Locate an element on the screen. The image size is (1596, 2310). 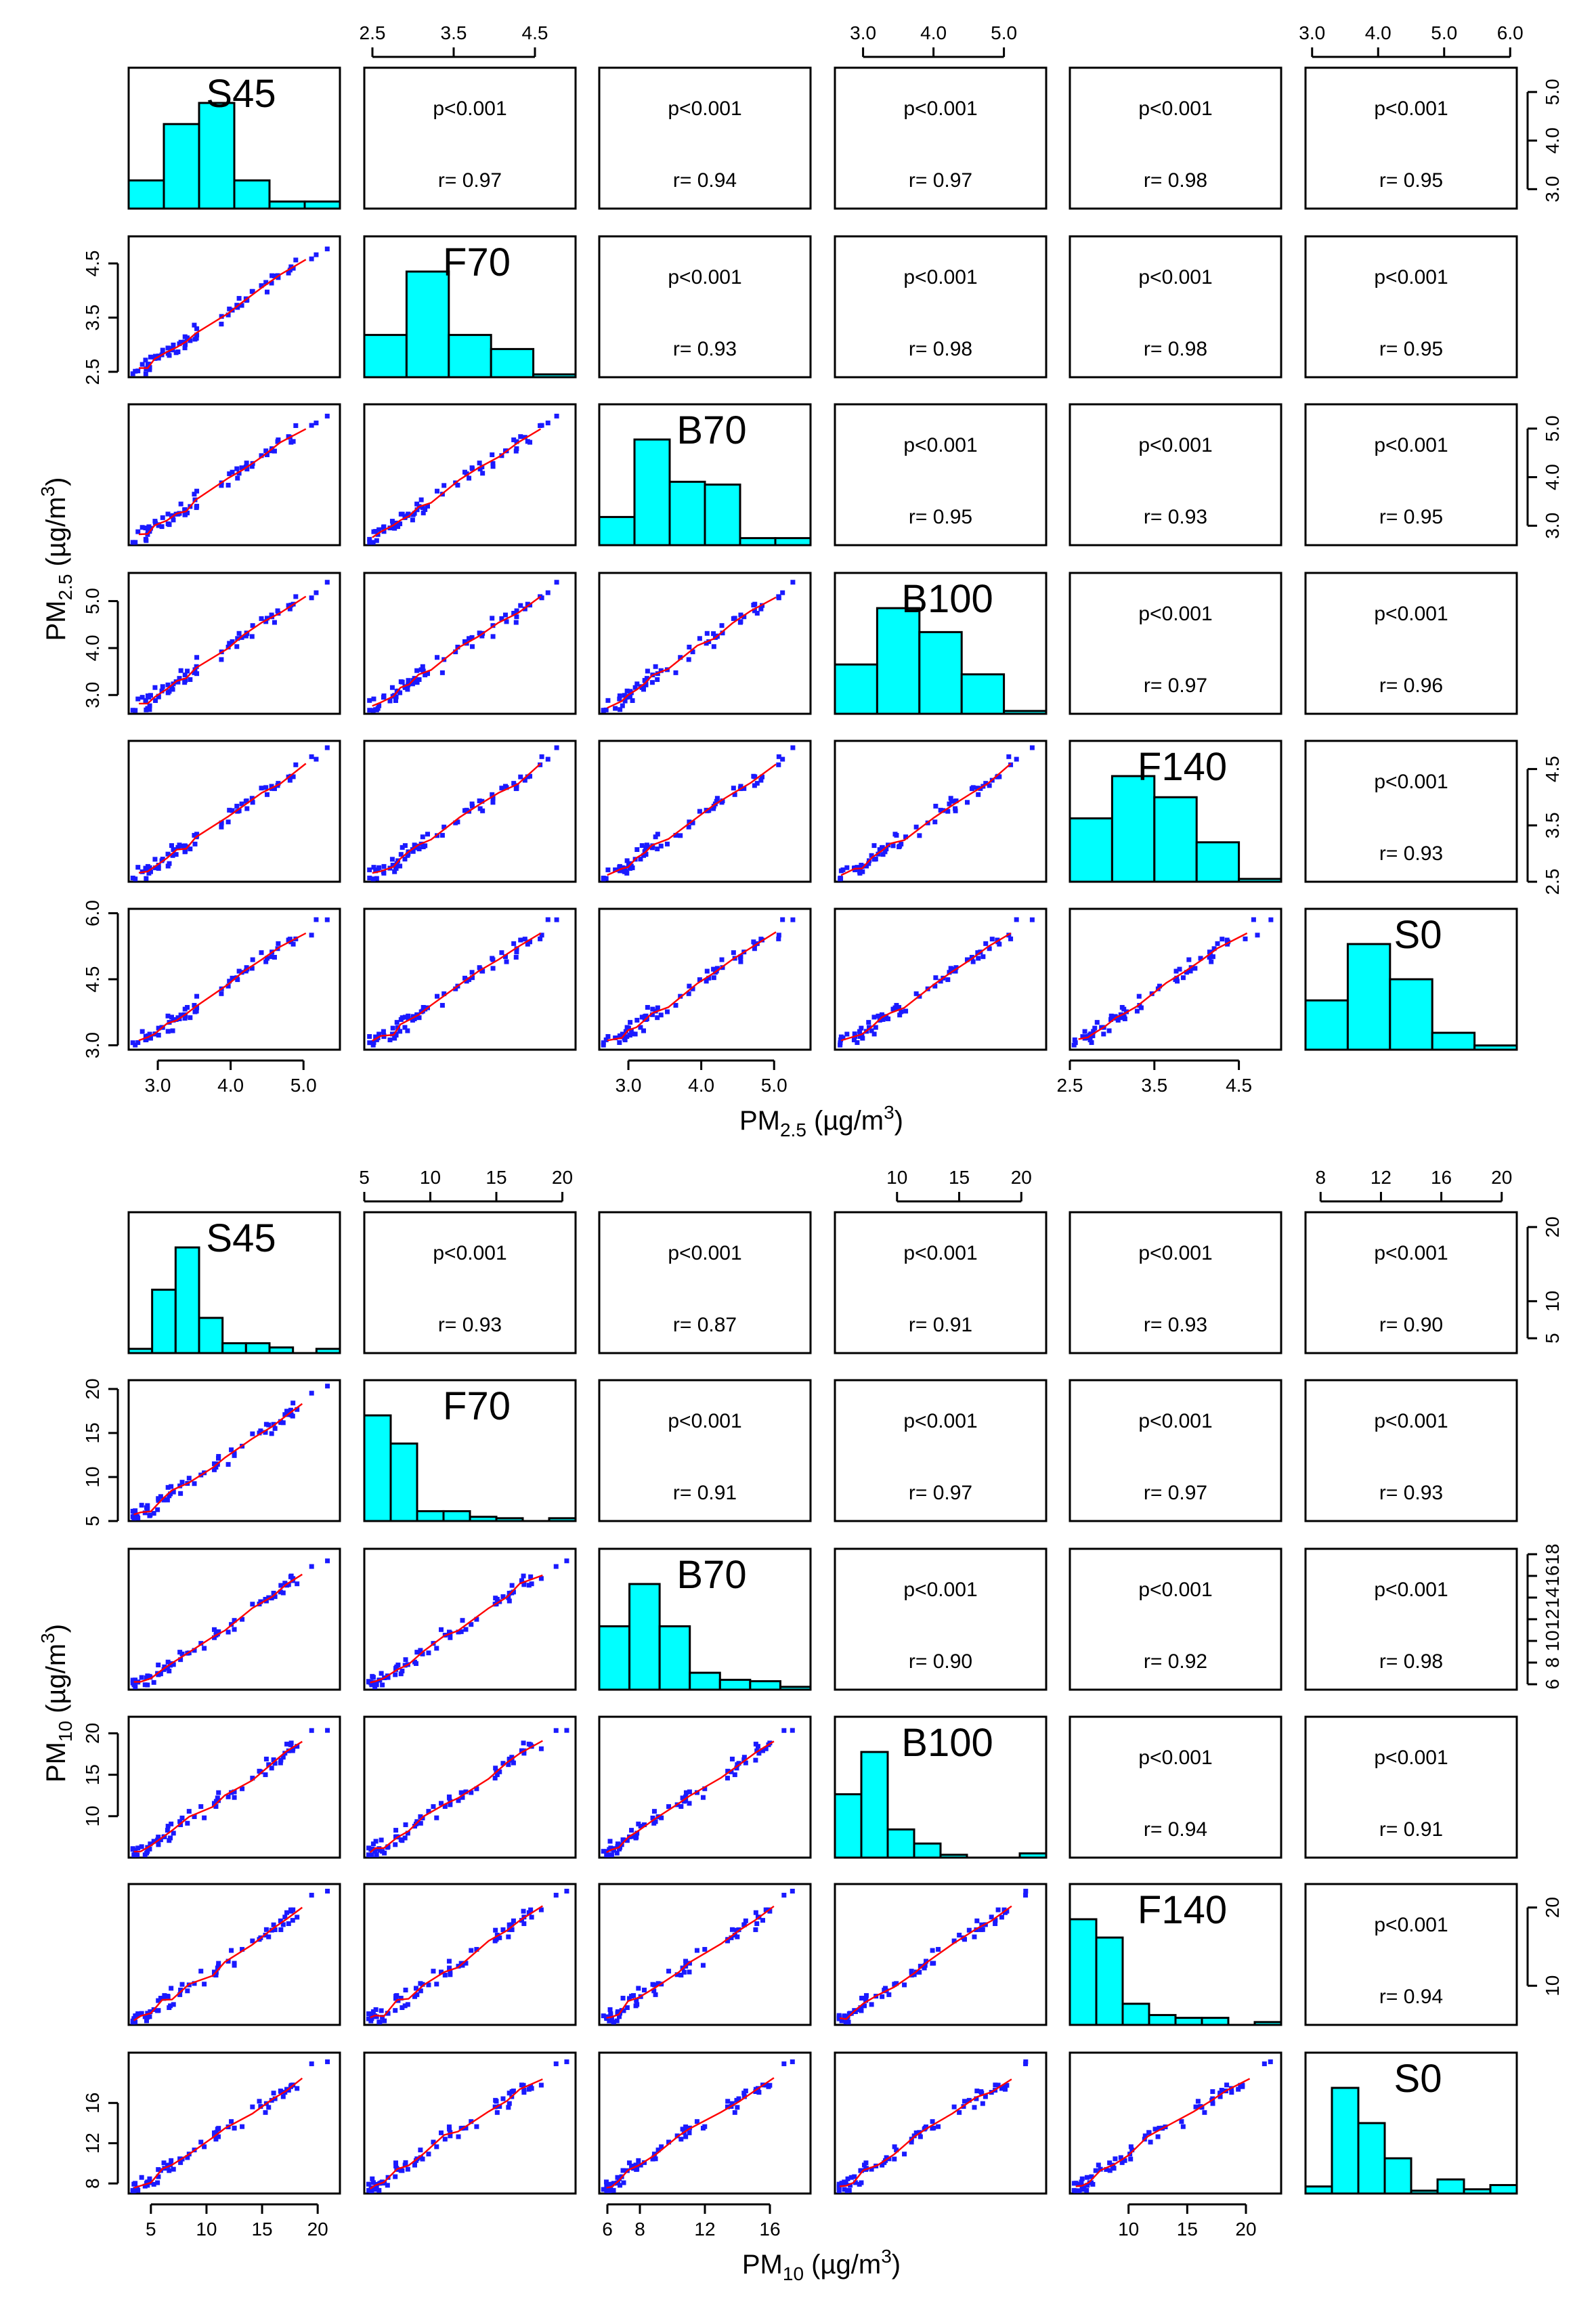
fit-line-S0-S45 is located at coordinates (218, 2133).